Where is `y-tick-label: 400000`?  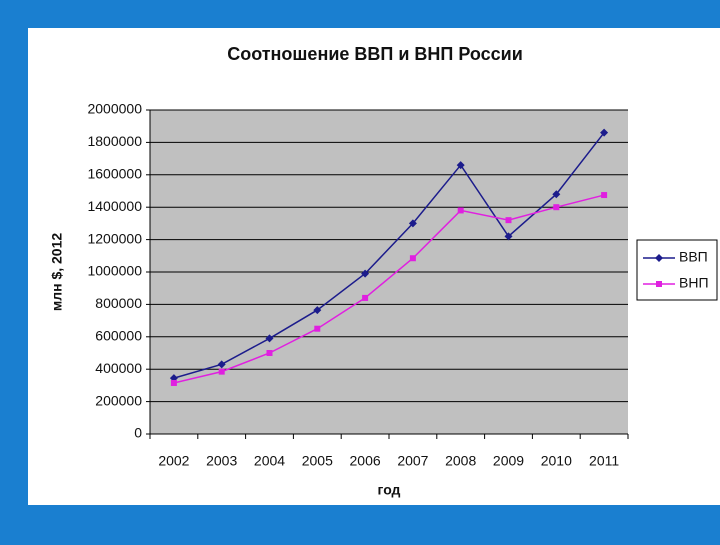 y-tick-label: 400000 is located at coordinates (118, 368).